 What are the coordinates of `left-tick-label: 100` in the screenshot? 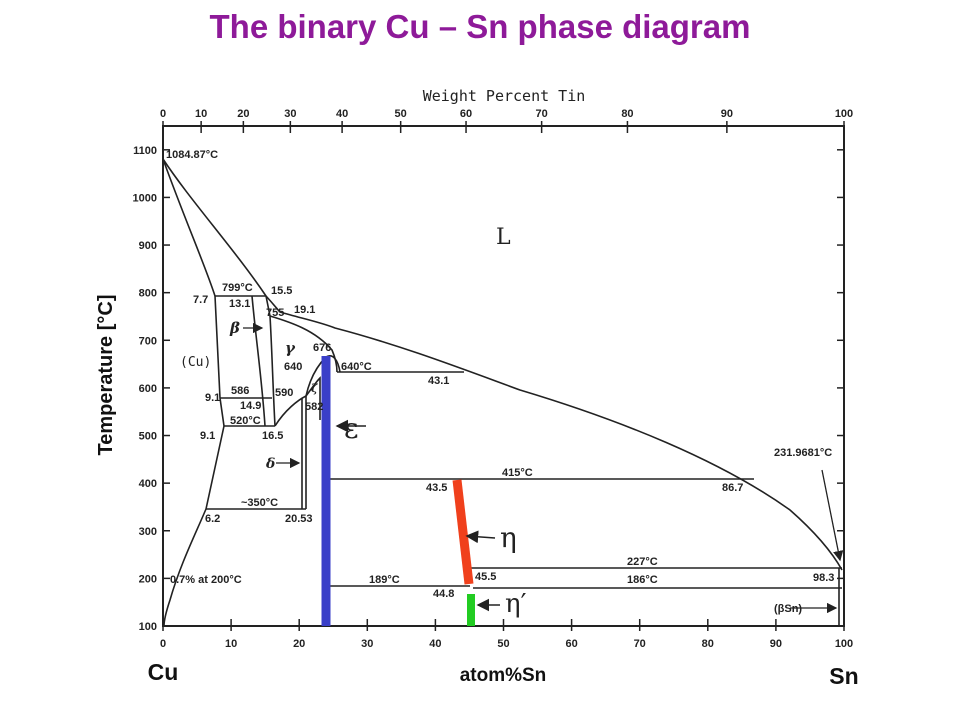 It's located at (148, 627).